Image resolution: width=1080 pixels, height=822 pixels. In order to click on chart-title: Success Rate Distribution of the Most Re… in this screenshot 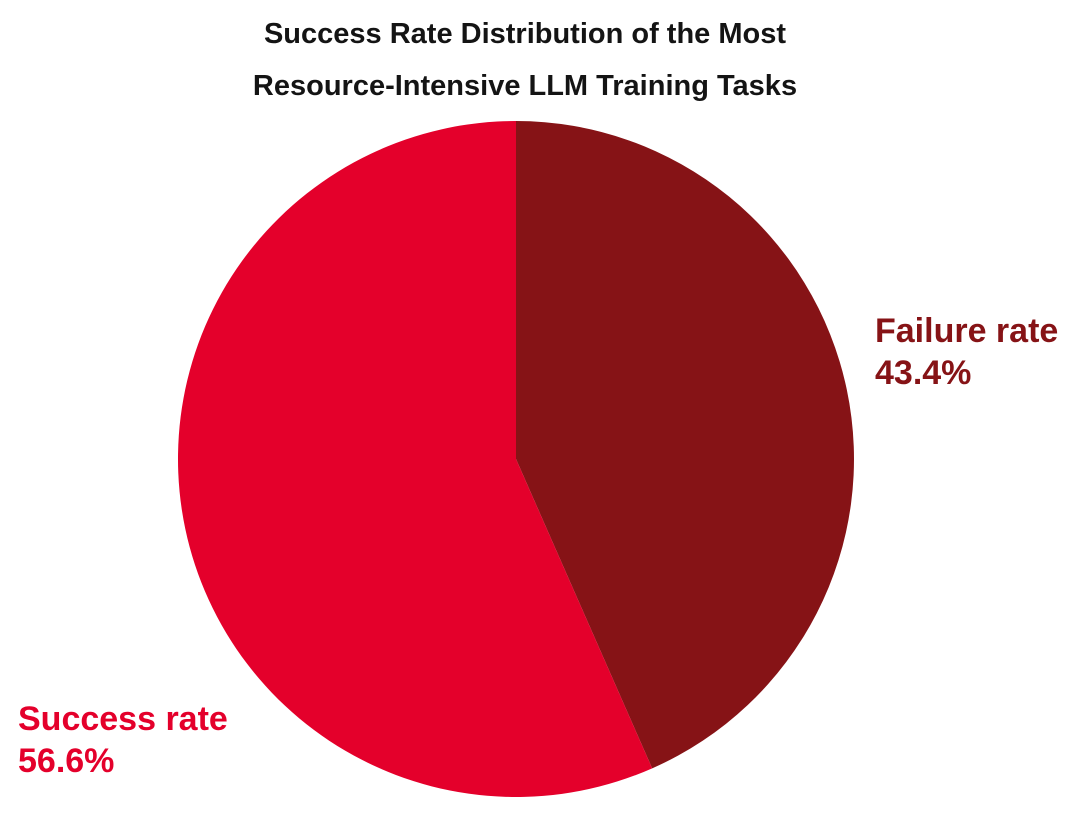, I will do `click(525, 60)`.